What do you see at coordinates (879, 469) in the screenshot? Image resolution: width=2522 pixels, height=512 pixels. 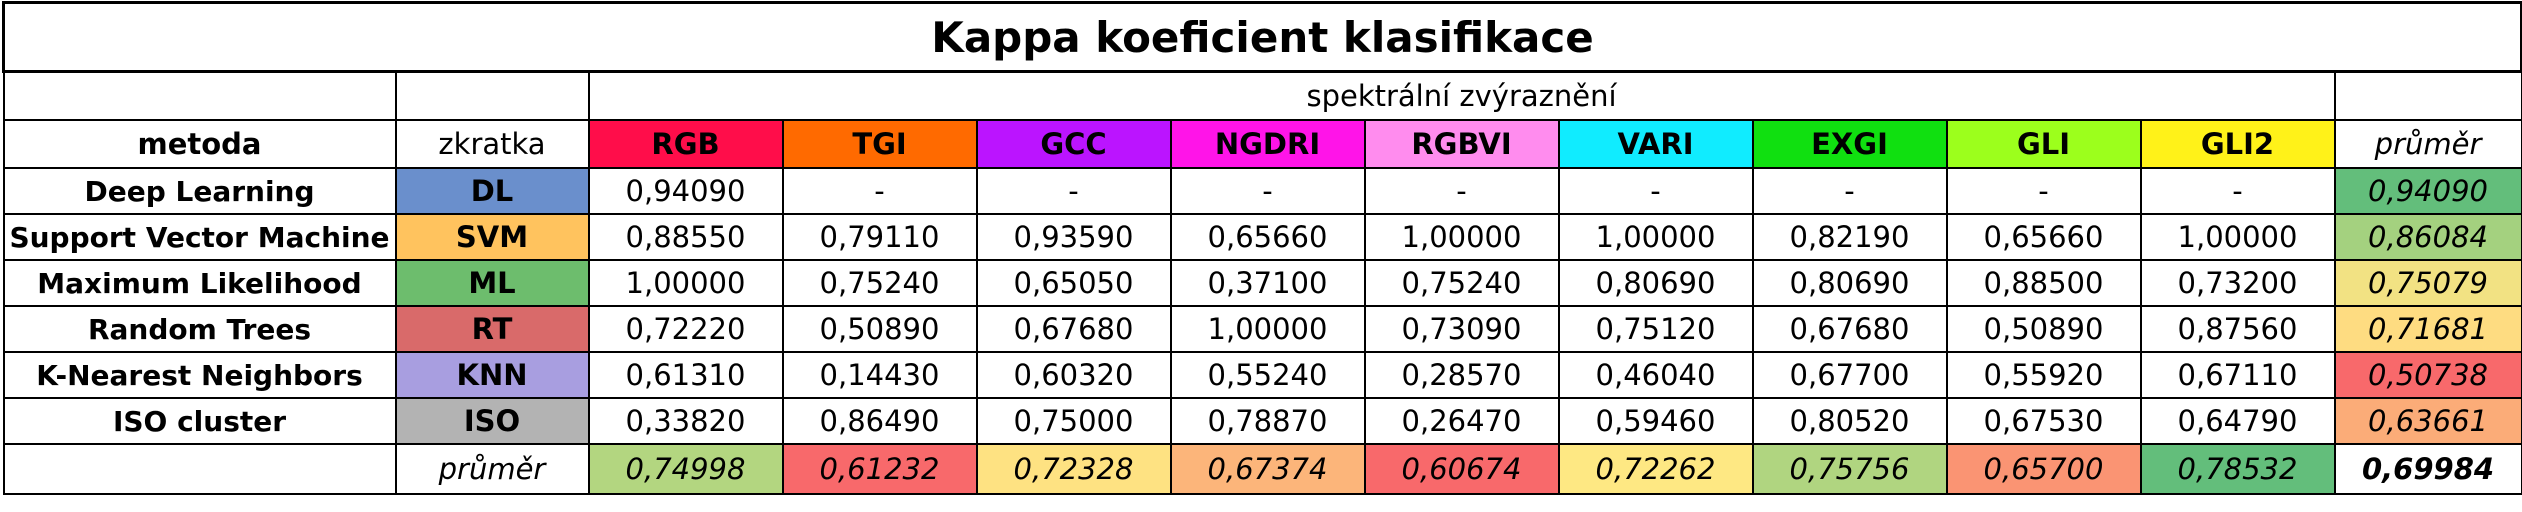 I see `column-average: 0,61232` at bounding box center [879, 469].